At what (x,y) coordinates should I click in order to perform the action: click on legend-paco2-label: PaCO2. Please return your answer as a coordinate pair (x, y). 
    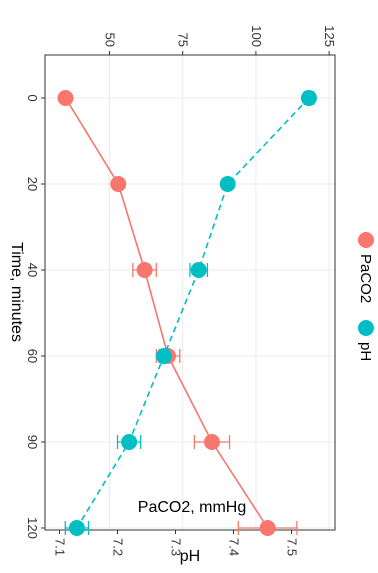
    Looking at the image, I should click on (365, 278).